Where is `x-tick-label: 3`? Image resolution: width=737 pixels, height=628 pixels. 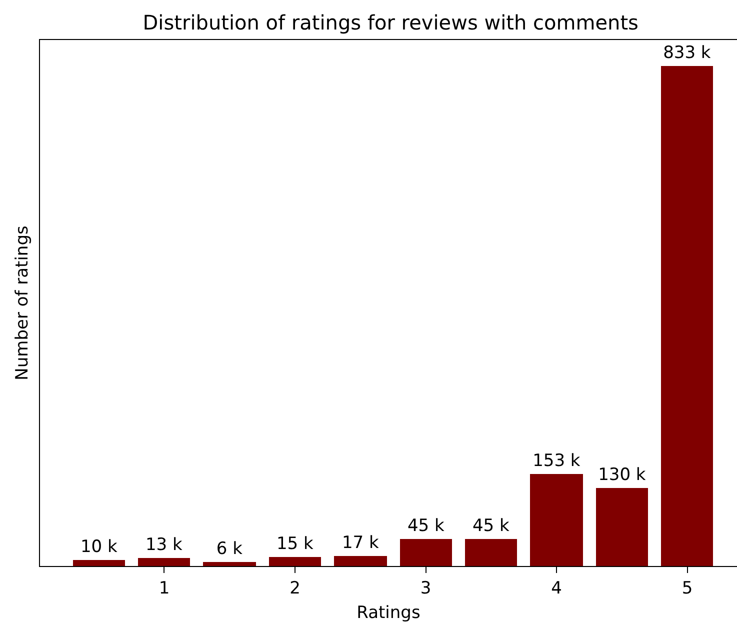 x-tick-label: 3 is located at coordinates (426, 588).